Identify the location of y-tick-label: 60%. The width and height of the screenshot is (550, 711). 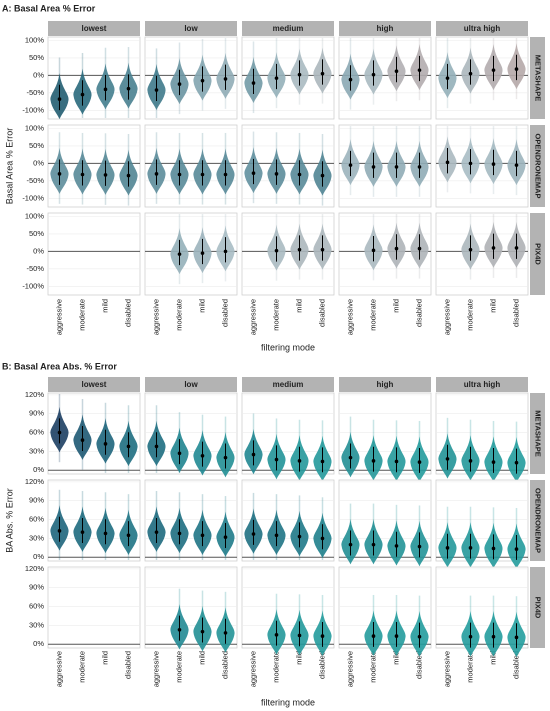
(36, 519).